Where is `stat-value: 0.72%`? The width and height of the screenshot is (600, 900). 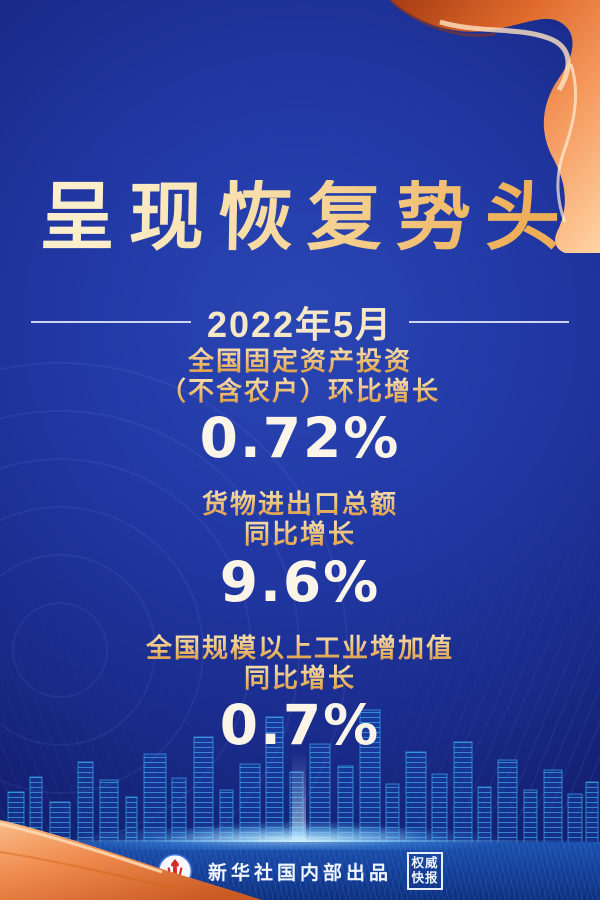
stat-value: 0.72% is located at coordinates (300, 438).